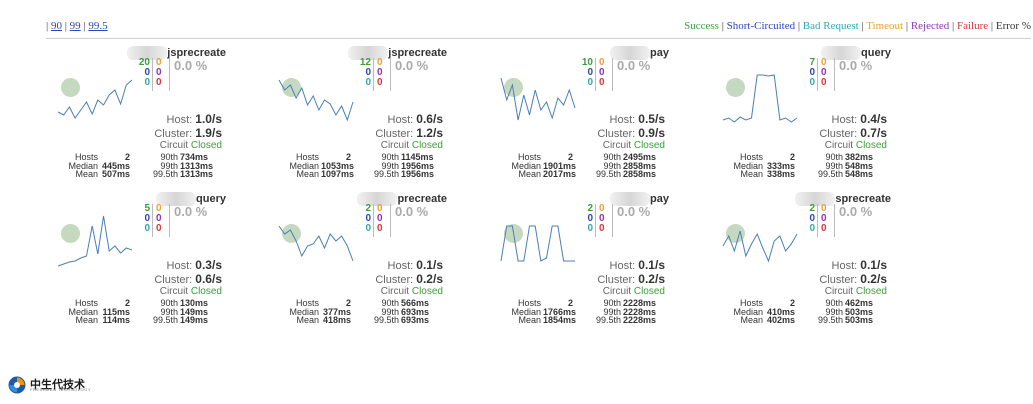 Image resolution: width=1033 pixels, height=404 pixels. Describe the element at coordinates (701, 26) in the screenshot. I see `legend-success: Success` at that location.